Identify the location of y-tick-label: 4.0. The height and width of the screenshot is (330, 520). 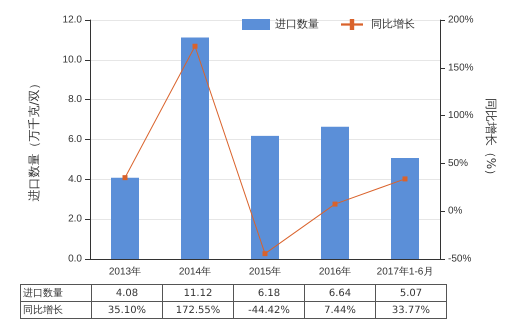
(75, 179).